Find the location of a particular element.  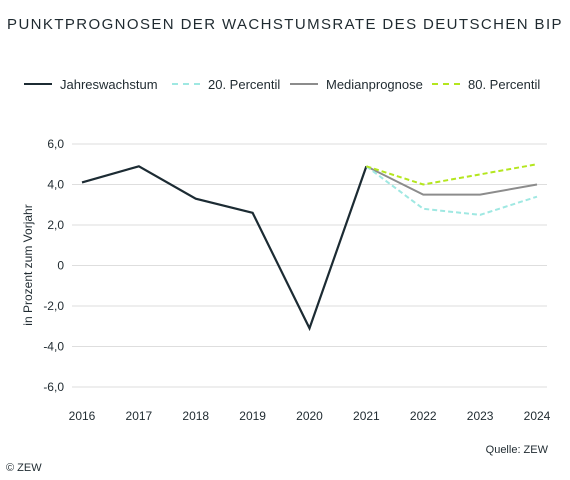

legend-label: 80. Percentil is located at coordinates (504, 84).